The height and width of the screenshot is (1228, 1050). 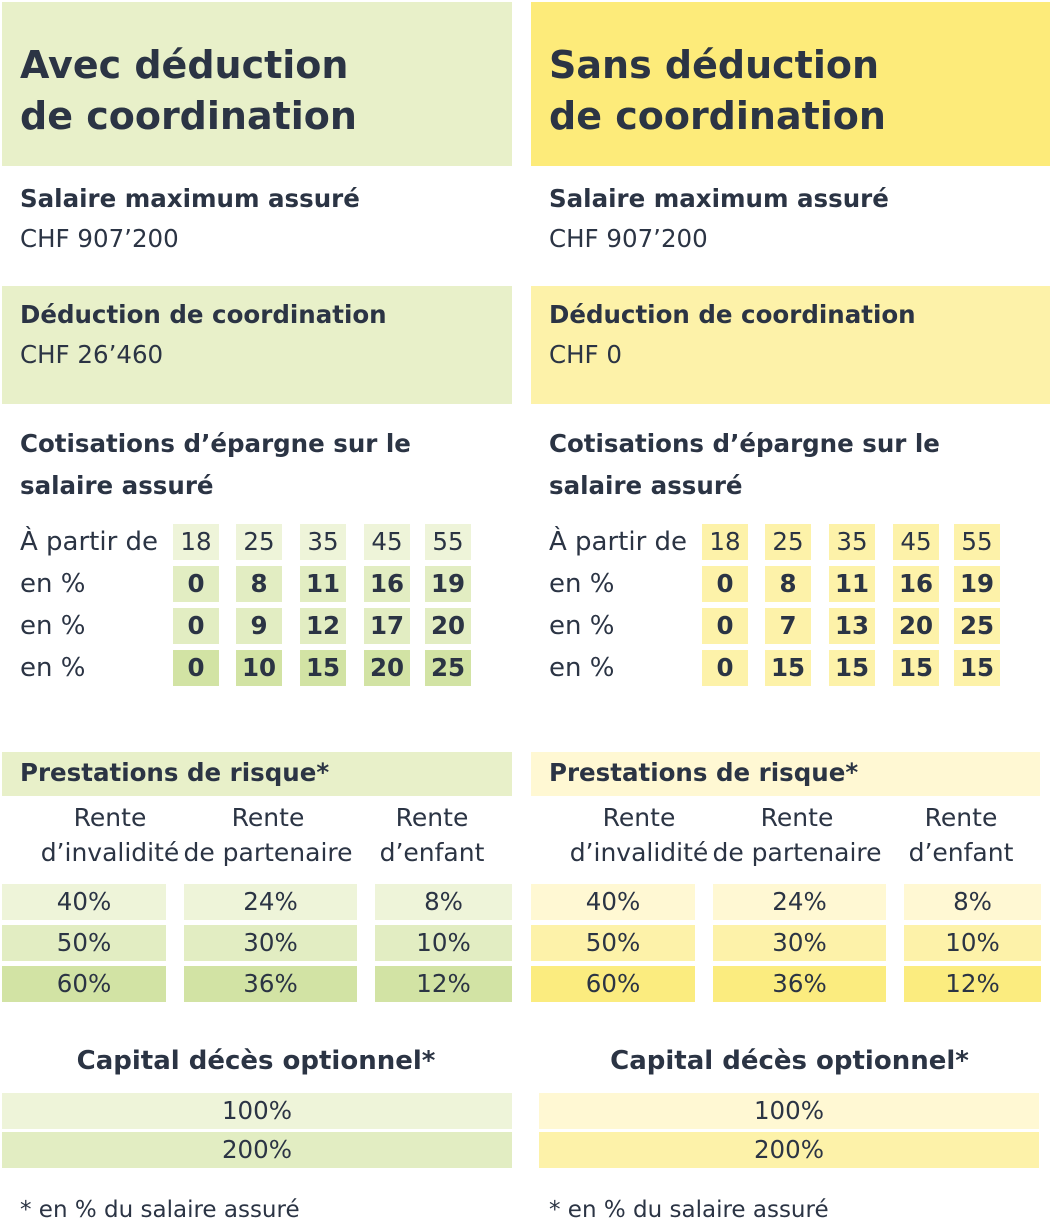 I want to click on salary-value: CHF 907’200, so click(x=628, y=238).